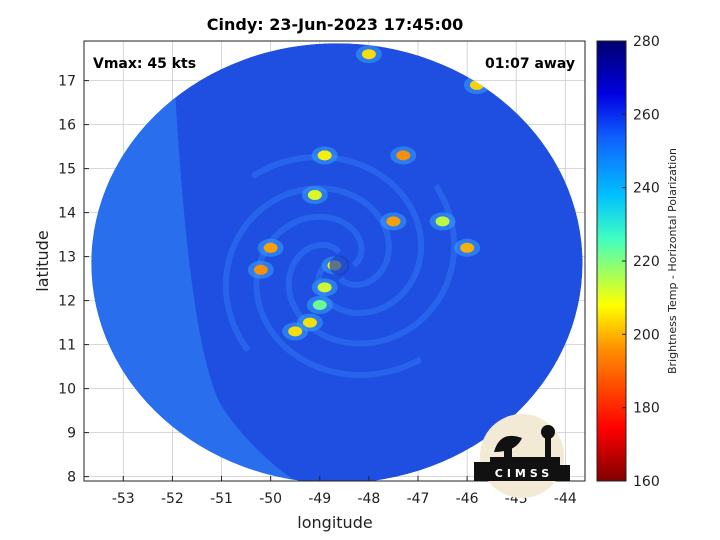 This screenshot has width=720, height=540. I want to click on colorbar-tick-label: 240, so click(646, 189).